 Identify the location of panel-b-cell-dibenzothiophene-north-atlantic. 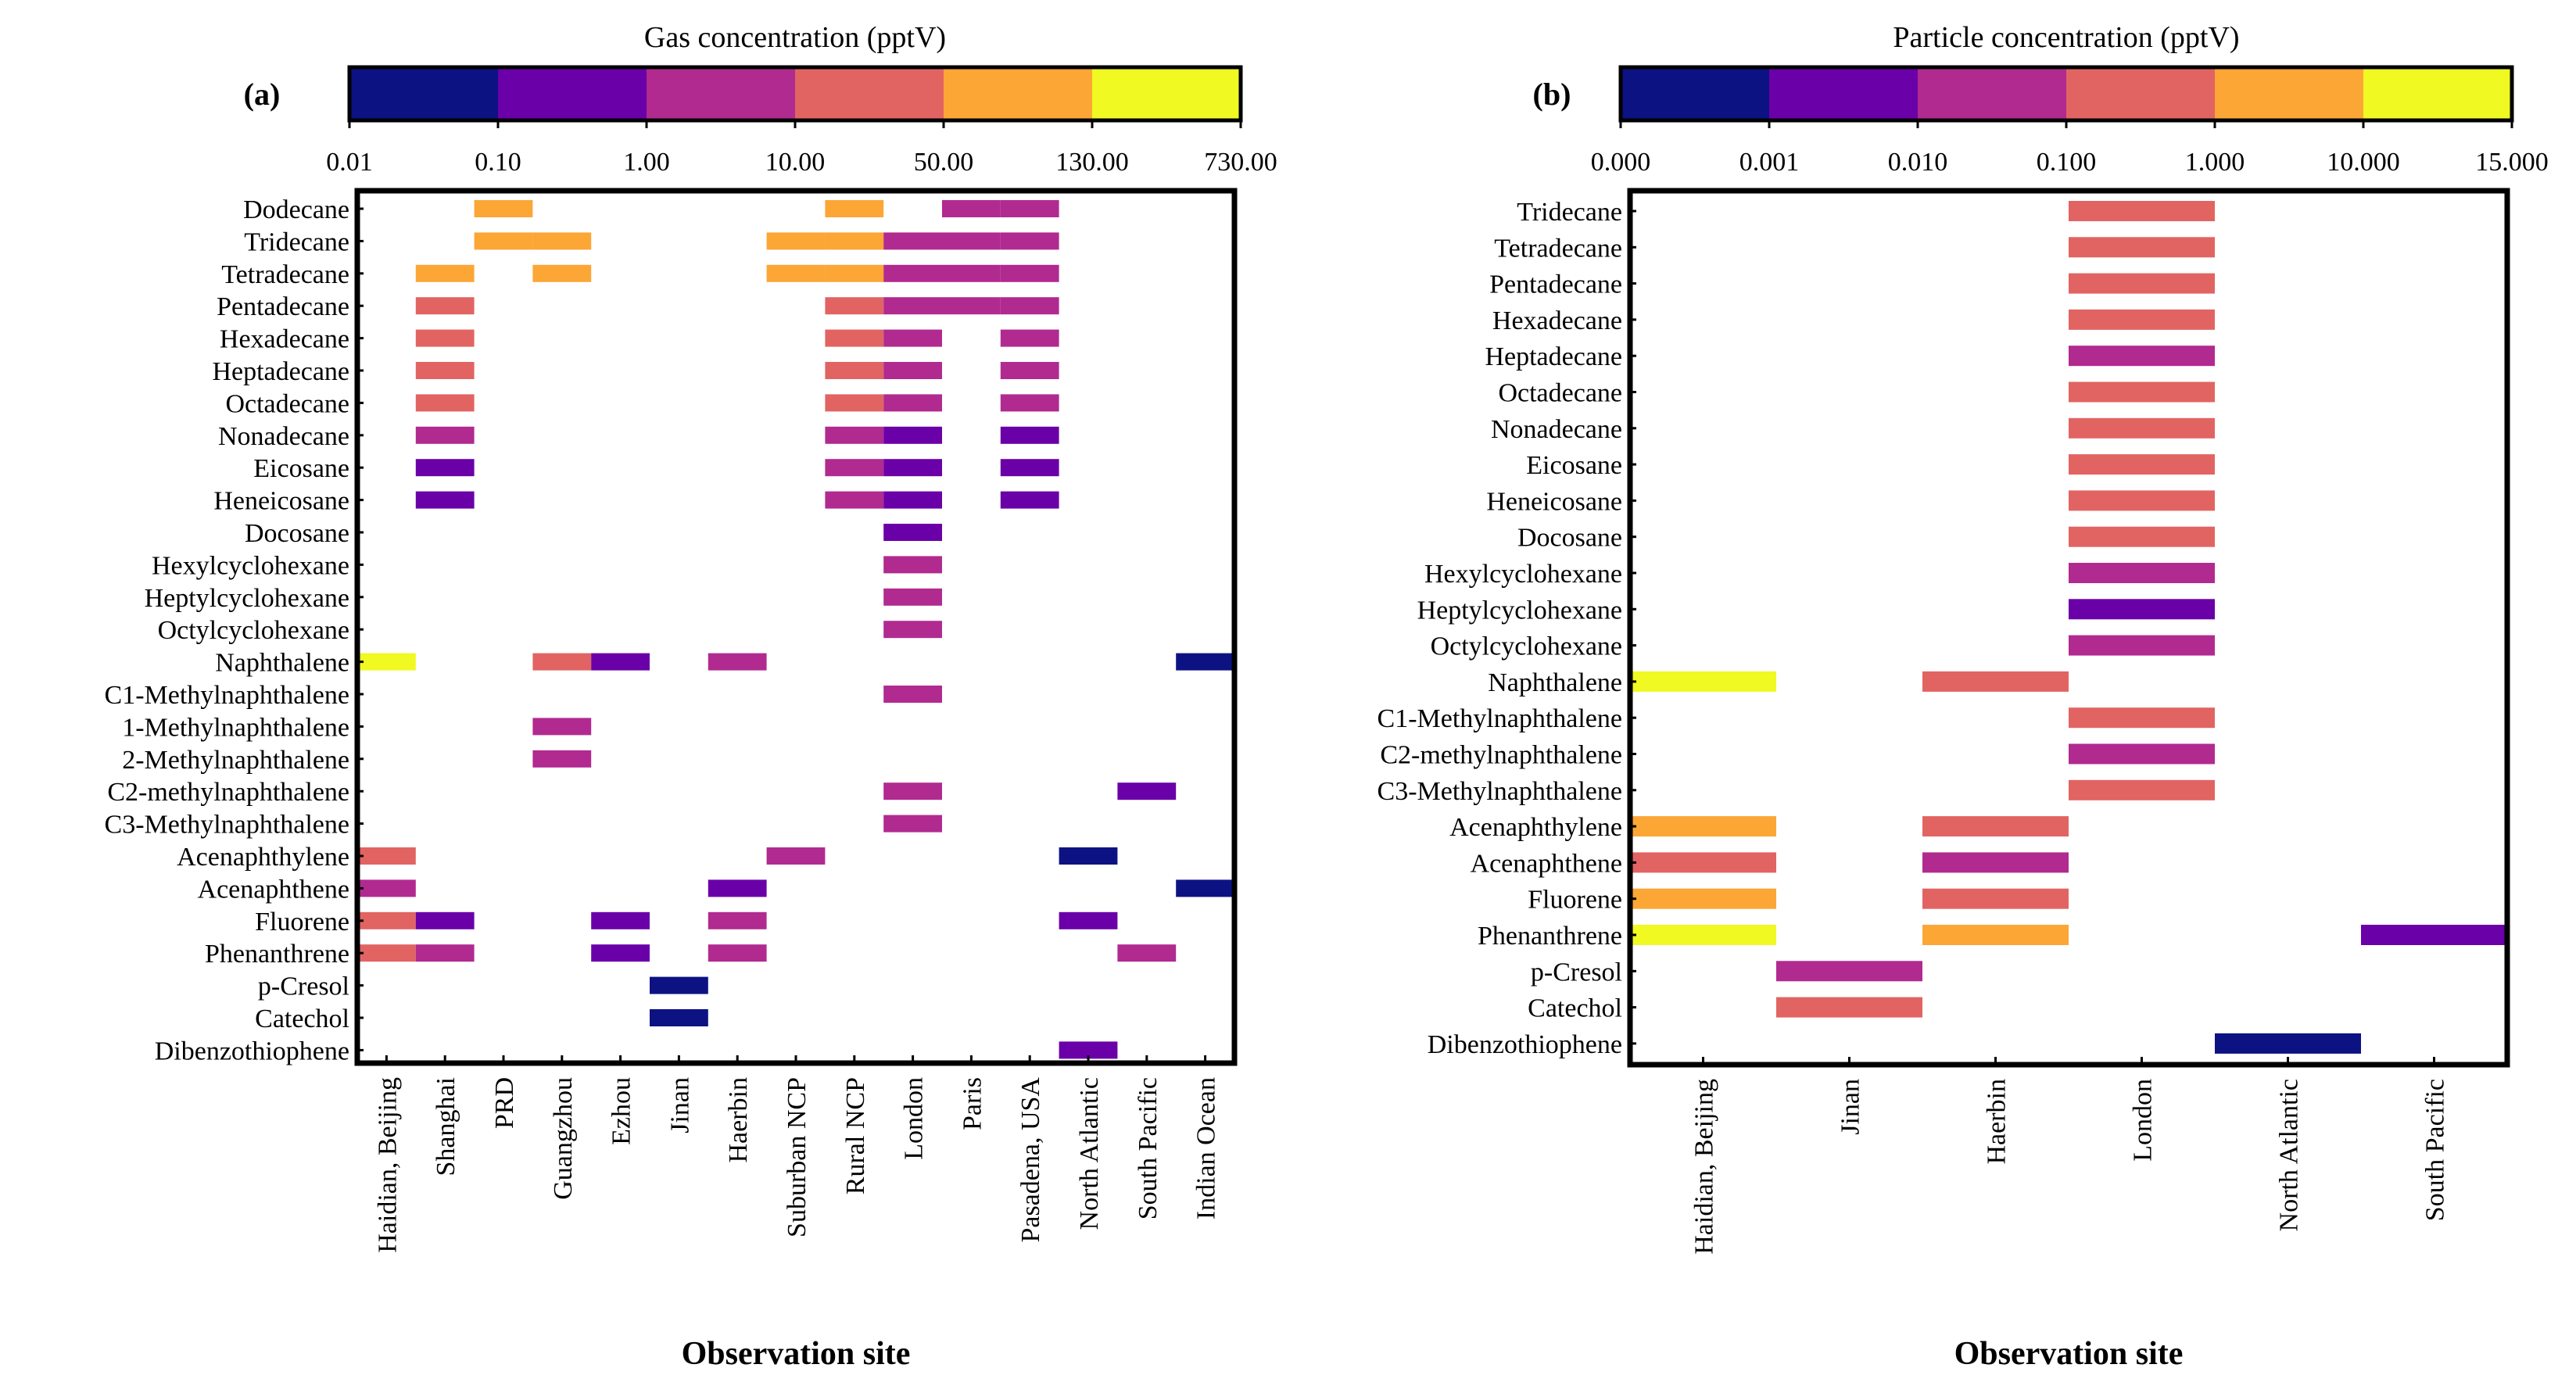
(2288, 1043).